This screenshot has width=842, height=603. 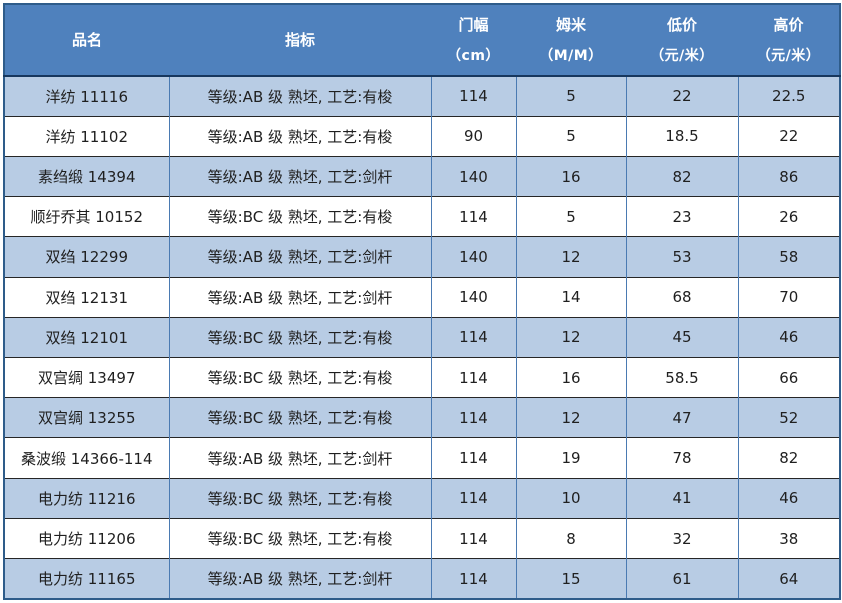 What do you see at coordinates (86, 337) in the screenshot?
I see `product-name-cell: 双绉 12101` at bounding box center [86, 337].